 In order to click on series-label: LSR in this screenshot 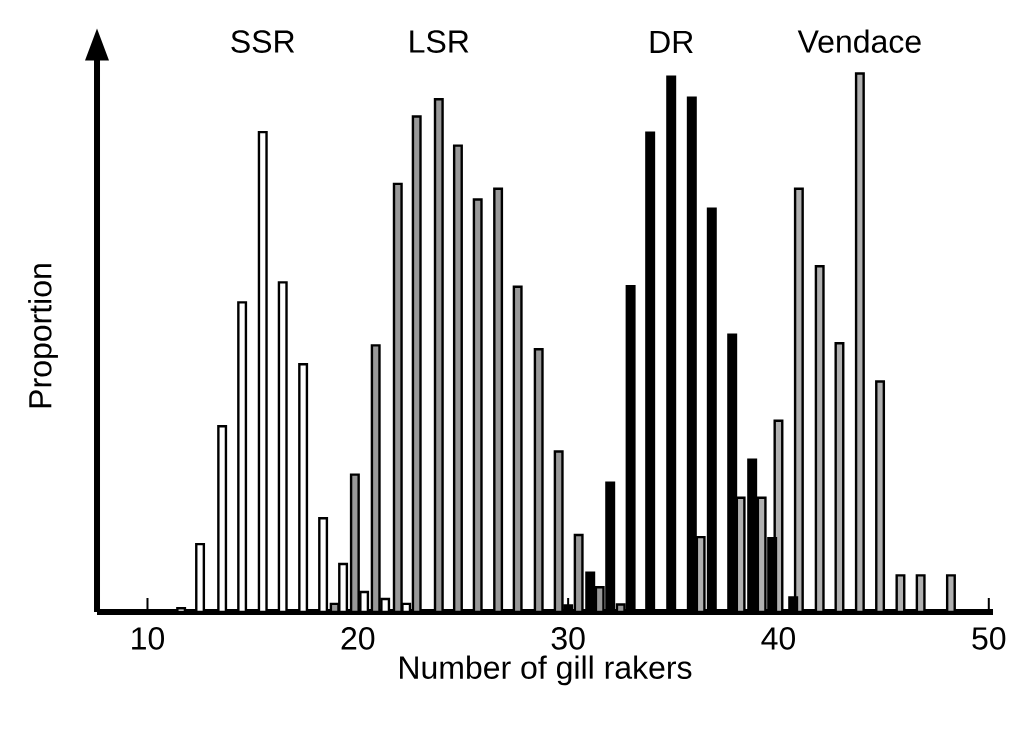, I will do `click(439, 41)`.